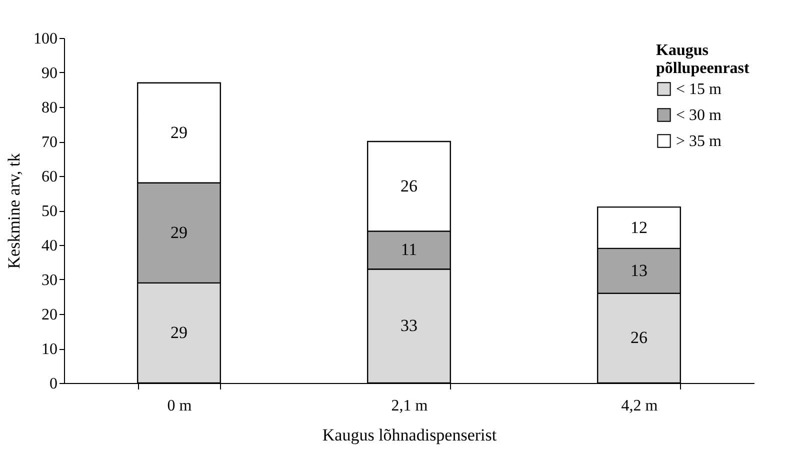 The height and width of the screenshot is (465, 788). I want to click on data-label: 33, so click(409, 326).